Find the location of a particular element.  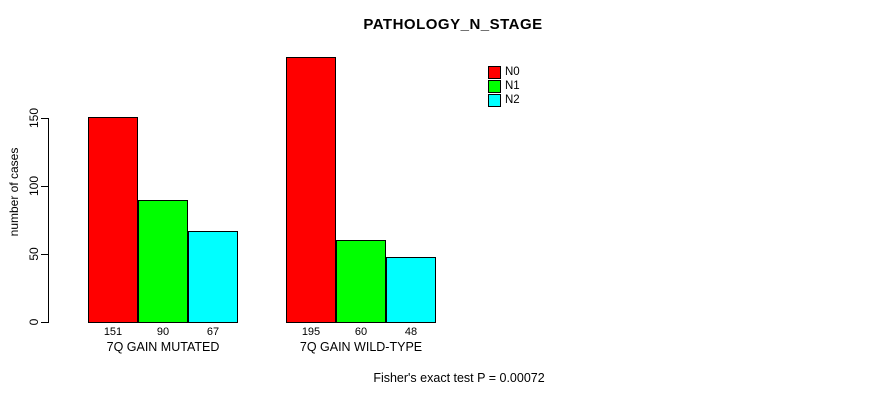

legend-item-n0: N0 is located at coordinates (504, 72).